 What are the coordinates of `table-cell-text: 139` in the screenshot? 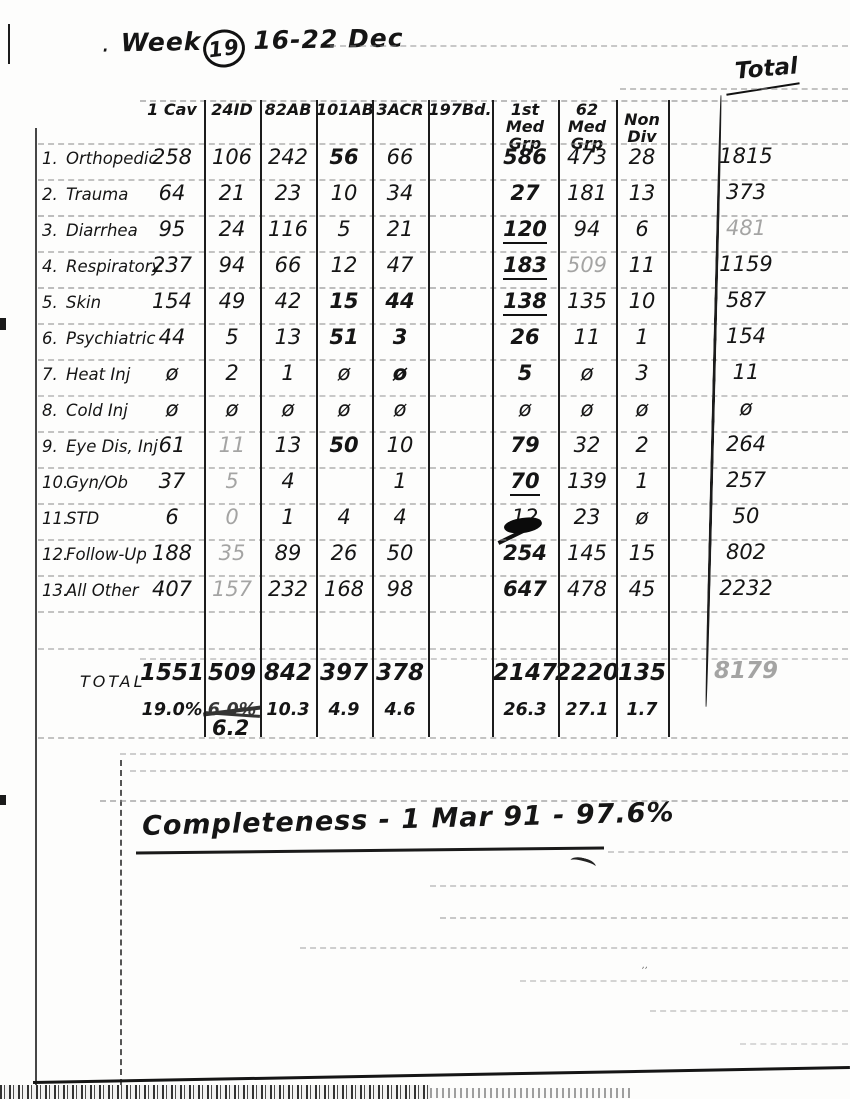 It's located at (587, 481).